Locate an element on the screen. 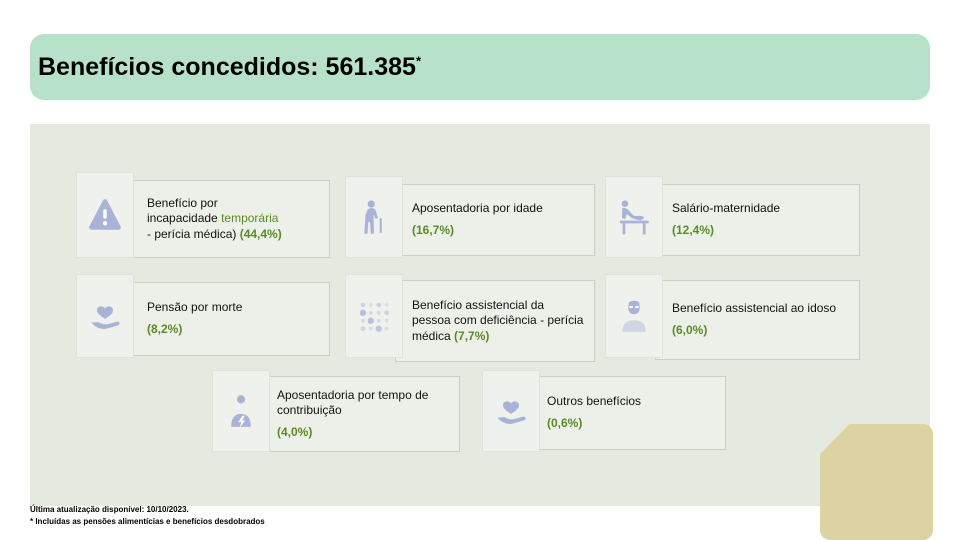 The height and width of the screenshot is (540, 960). elderly-man-icon is located at coordinates (634, 316).